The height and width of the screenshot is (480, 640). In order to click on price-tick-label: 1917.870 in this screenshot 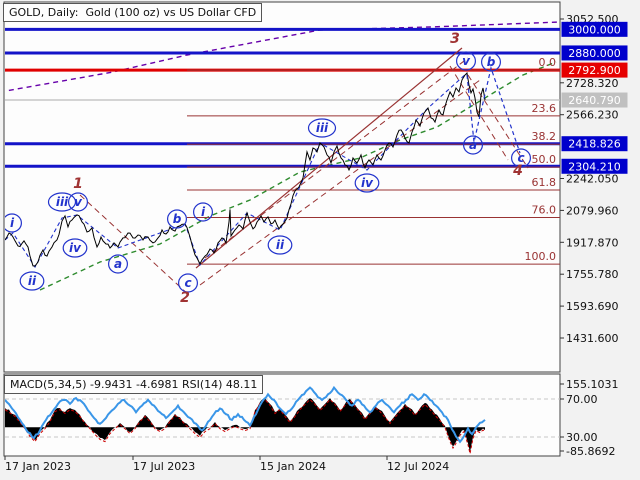, I will do `click(592, 242)`.